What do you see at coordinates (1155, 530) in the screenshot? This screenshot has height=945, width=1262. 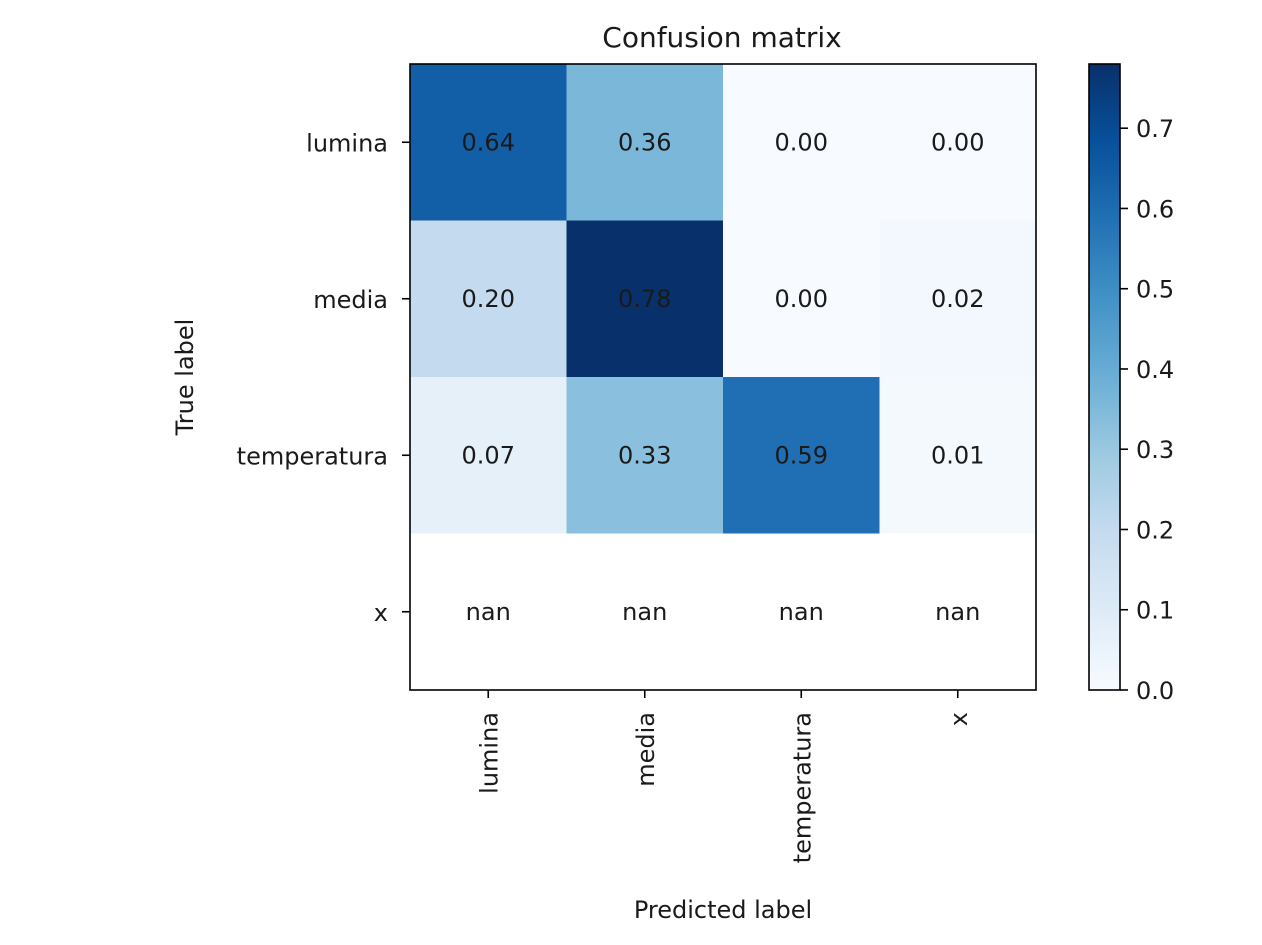 I see `colorbar-tick-label: 0.2` at bounding box center [1155, 530].